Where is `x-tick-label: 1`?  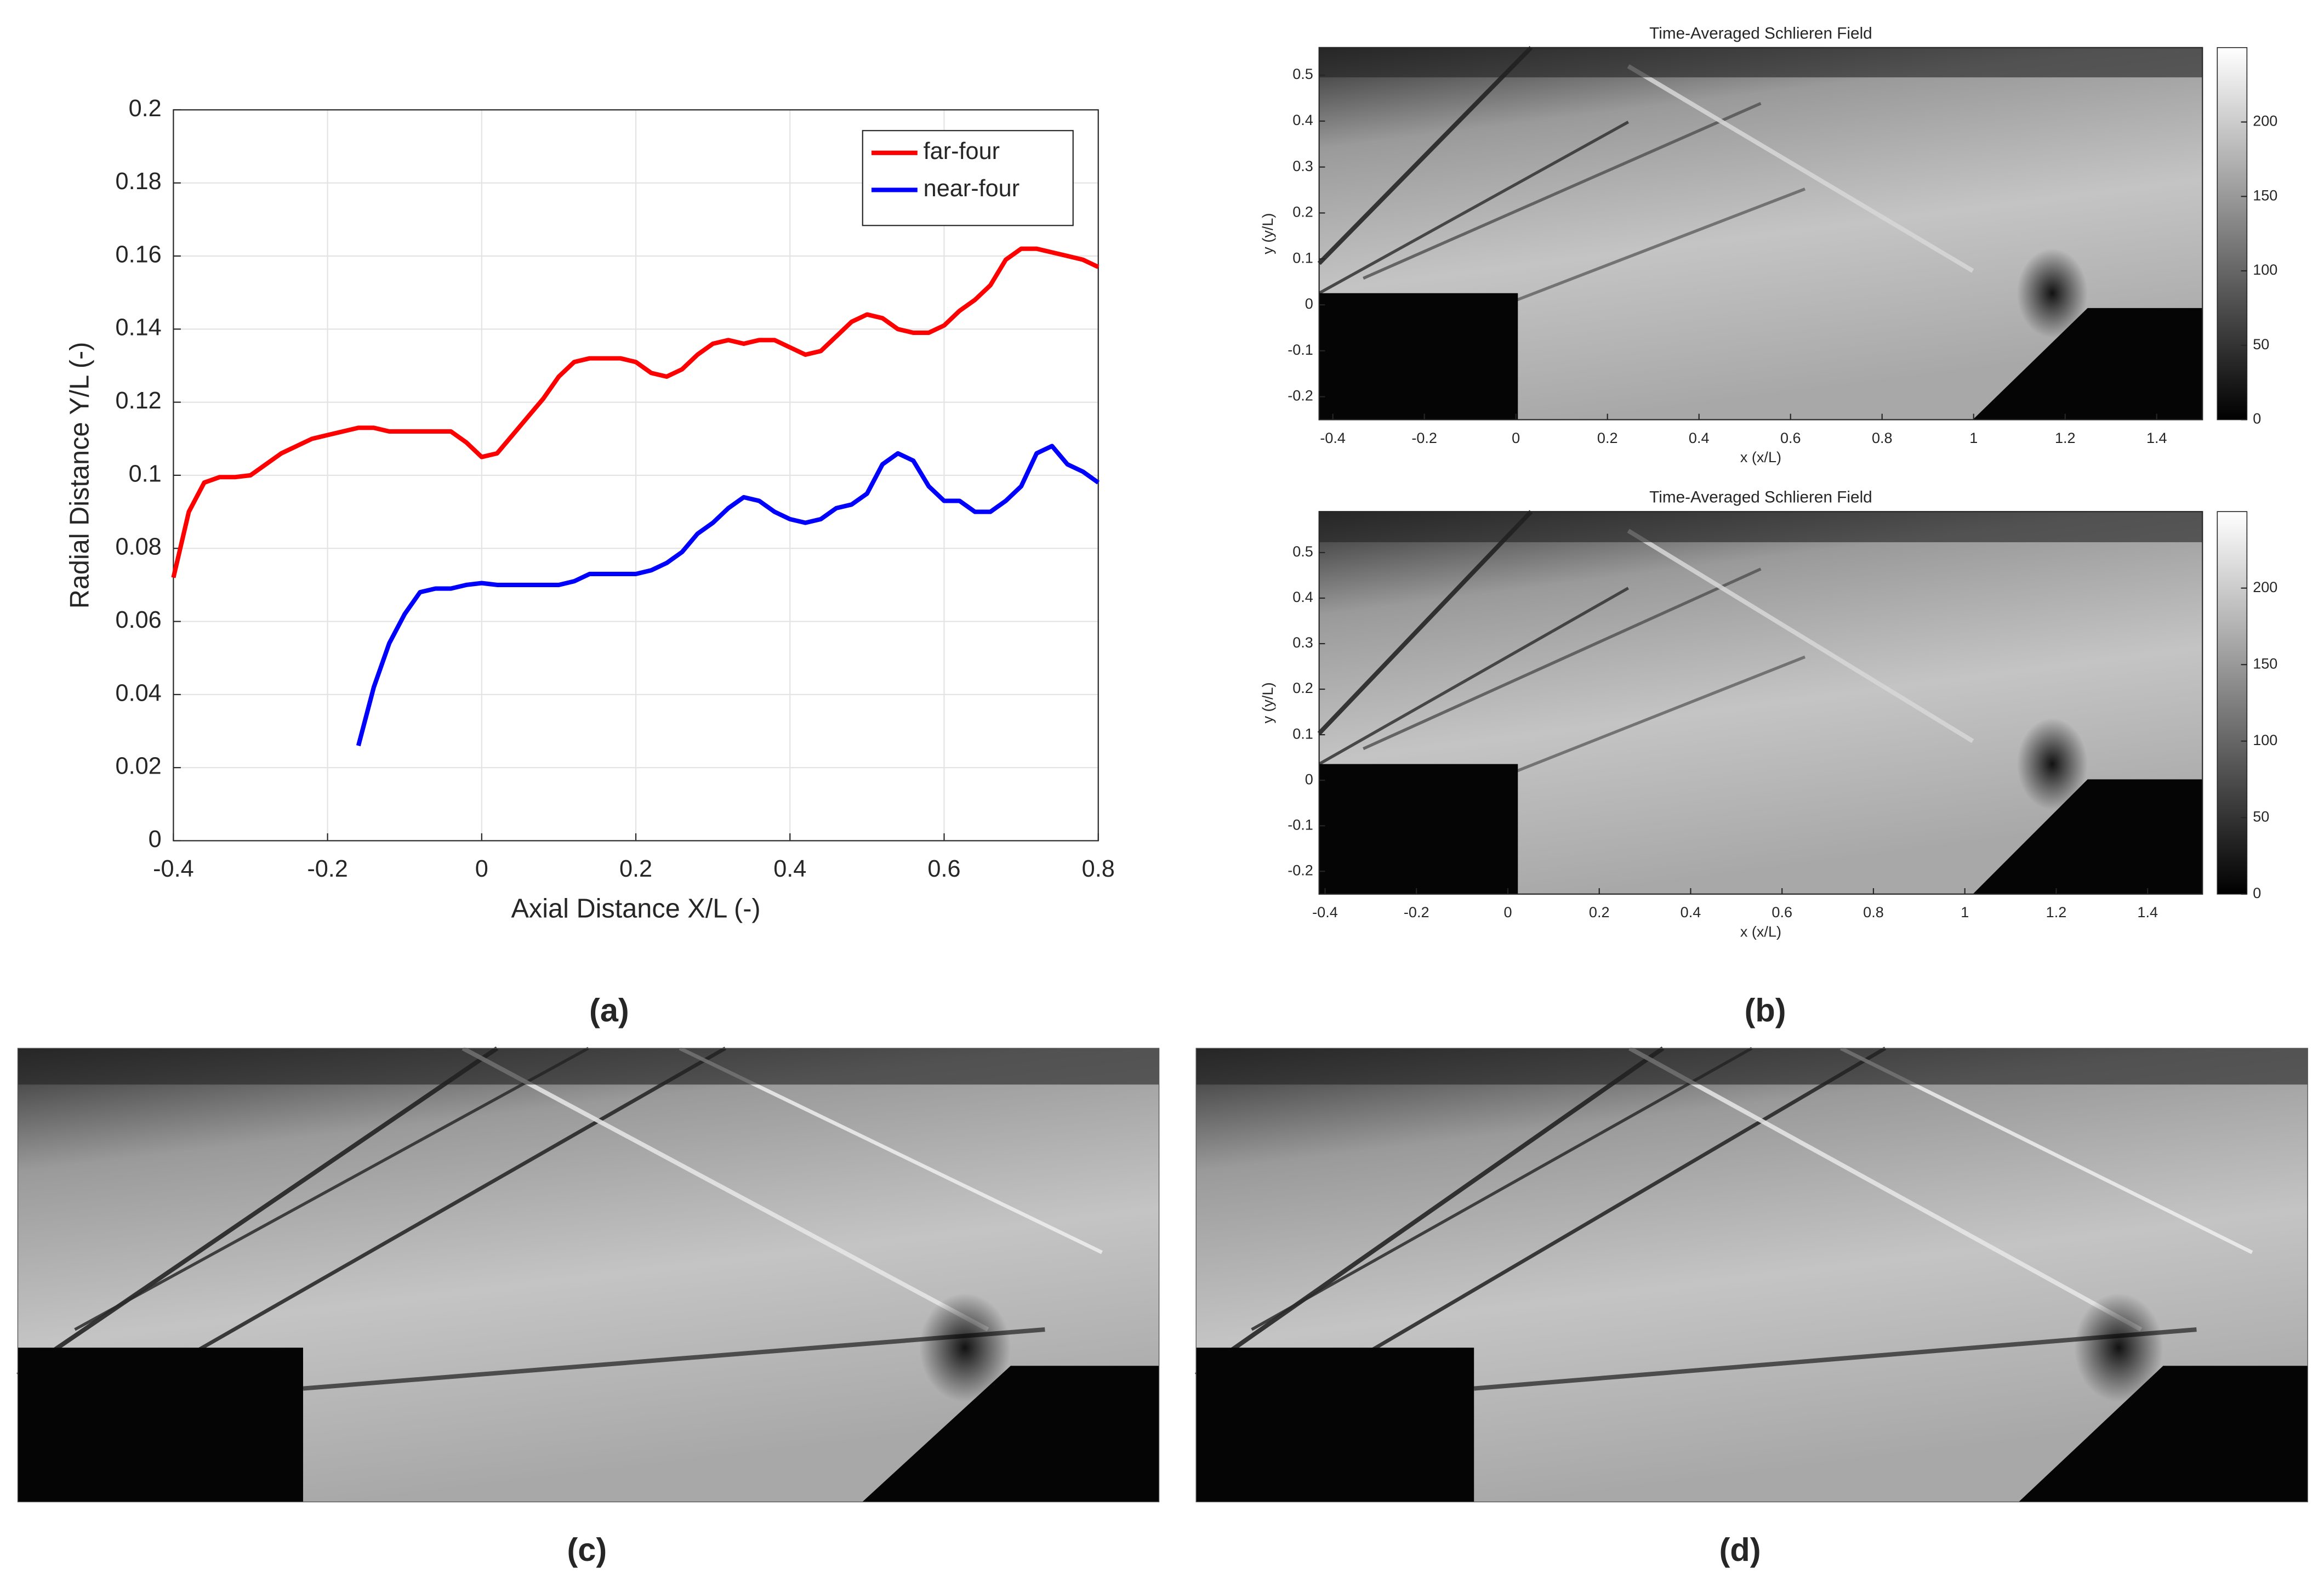 x-tick-label: 1 is located at coordinates (1965, 912).